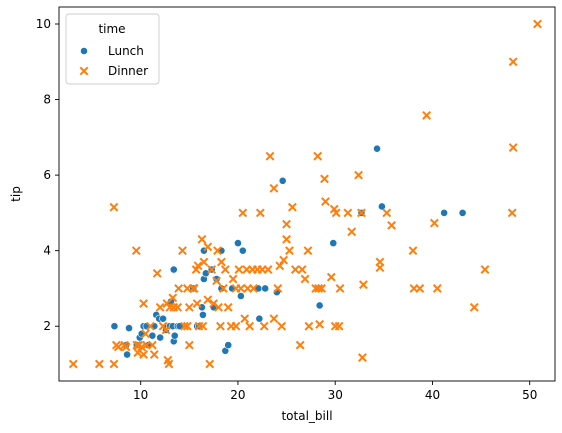 This screenshot has width=562, height=433. What do you see at coordinates (16, 194) in the screenshot?
I see `y-axis-label: tip` at bounding box center [16, 194].